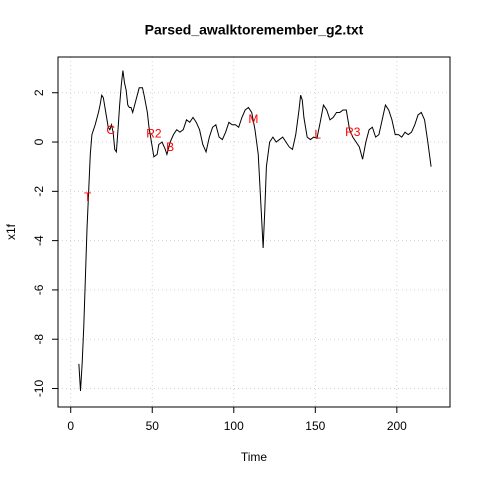 The width and height of the screenshot is (480, 480). Describe the element at coordinates (39, 191) in the screenshot. I see `y-tick-label: -2` at that location.